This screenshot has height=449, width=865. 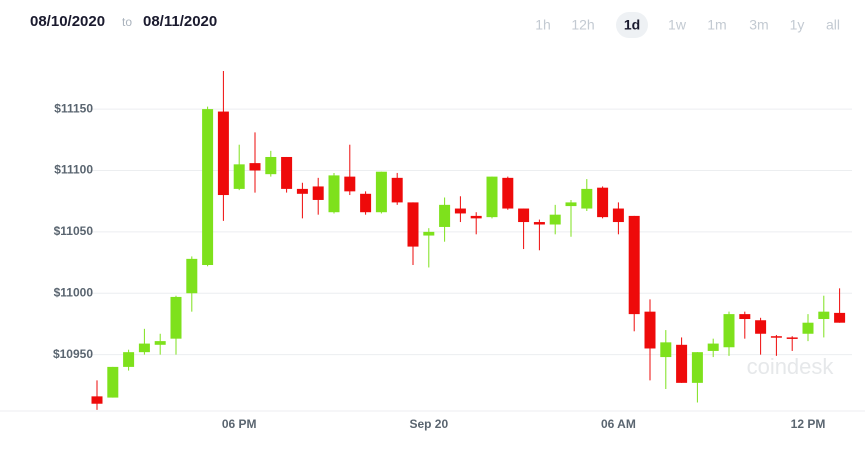 I want to click on range-button: 1y, so click(x=797, y=25).